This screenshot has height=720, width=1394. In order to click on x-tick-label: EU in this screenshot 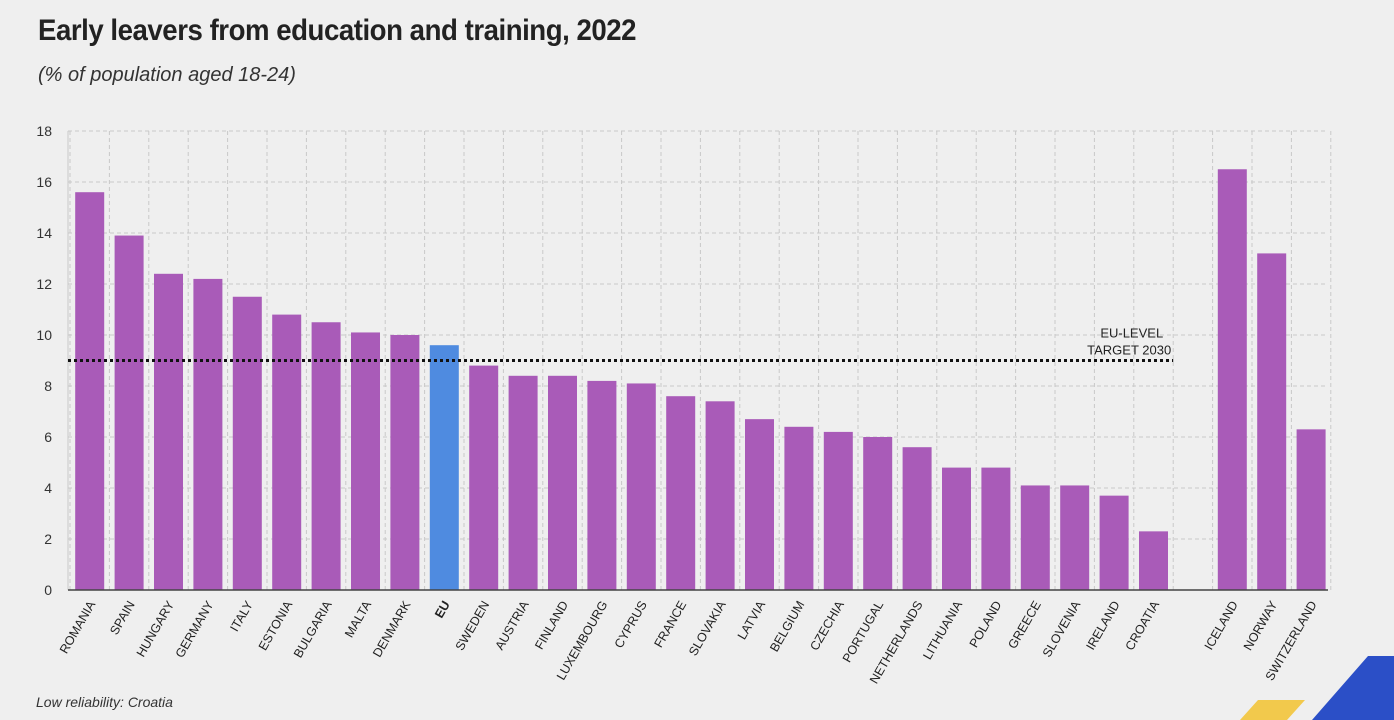, I will do `click(442, 610)`.